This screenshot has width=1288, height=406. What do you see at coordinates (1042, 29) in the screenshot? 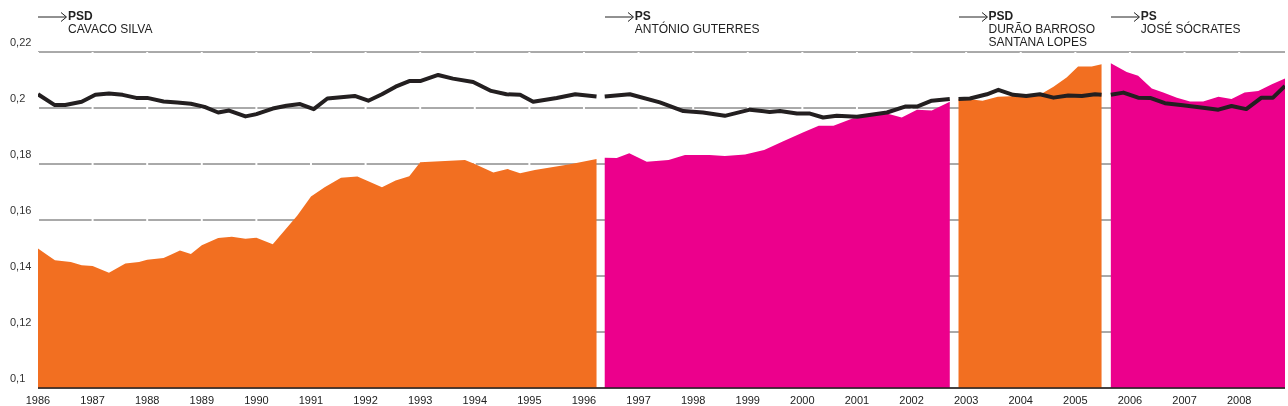
I see `text: PSD DURÃO BARROSO SANTANA LOPES` at bounding box center [1042, 29].